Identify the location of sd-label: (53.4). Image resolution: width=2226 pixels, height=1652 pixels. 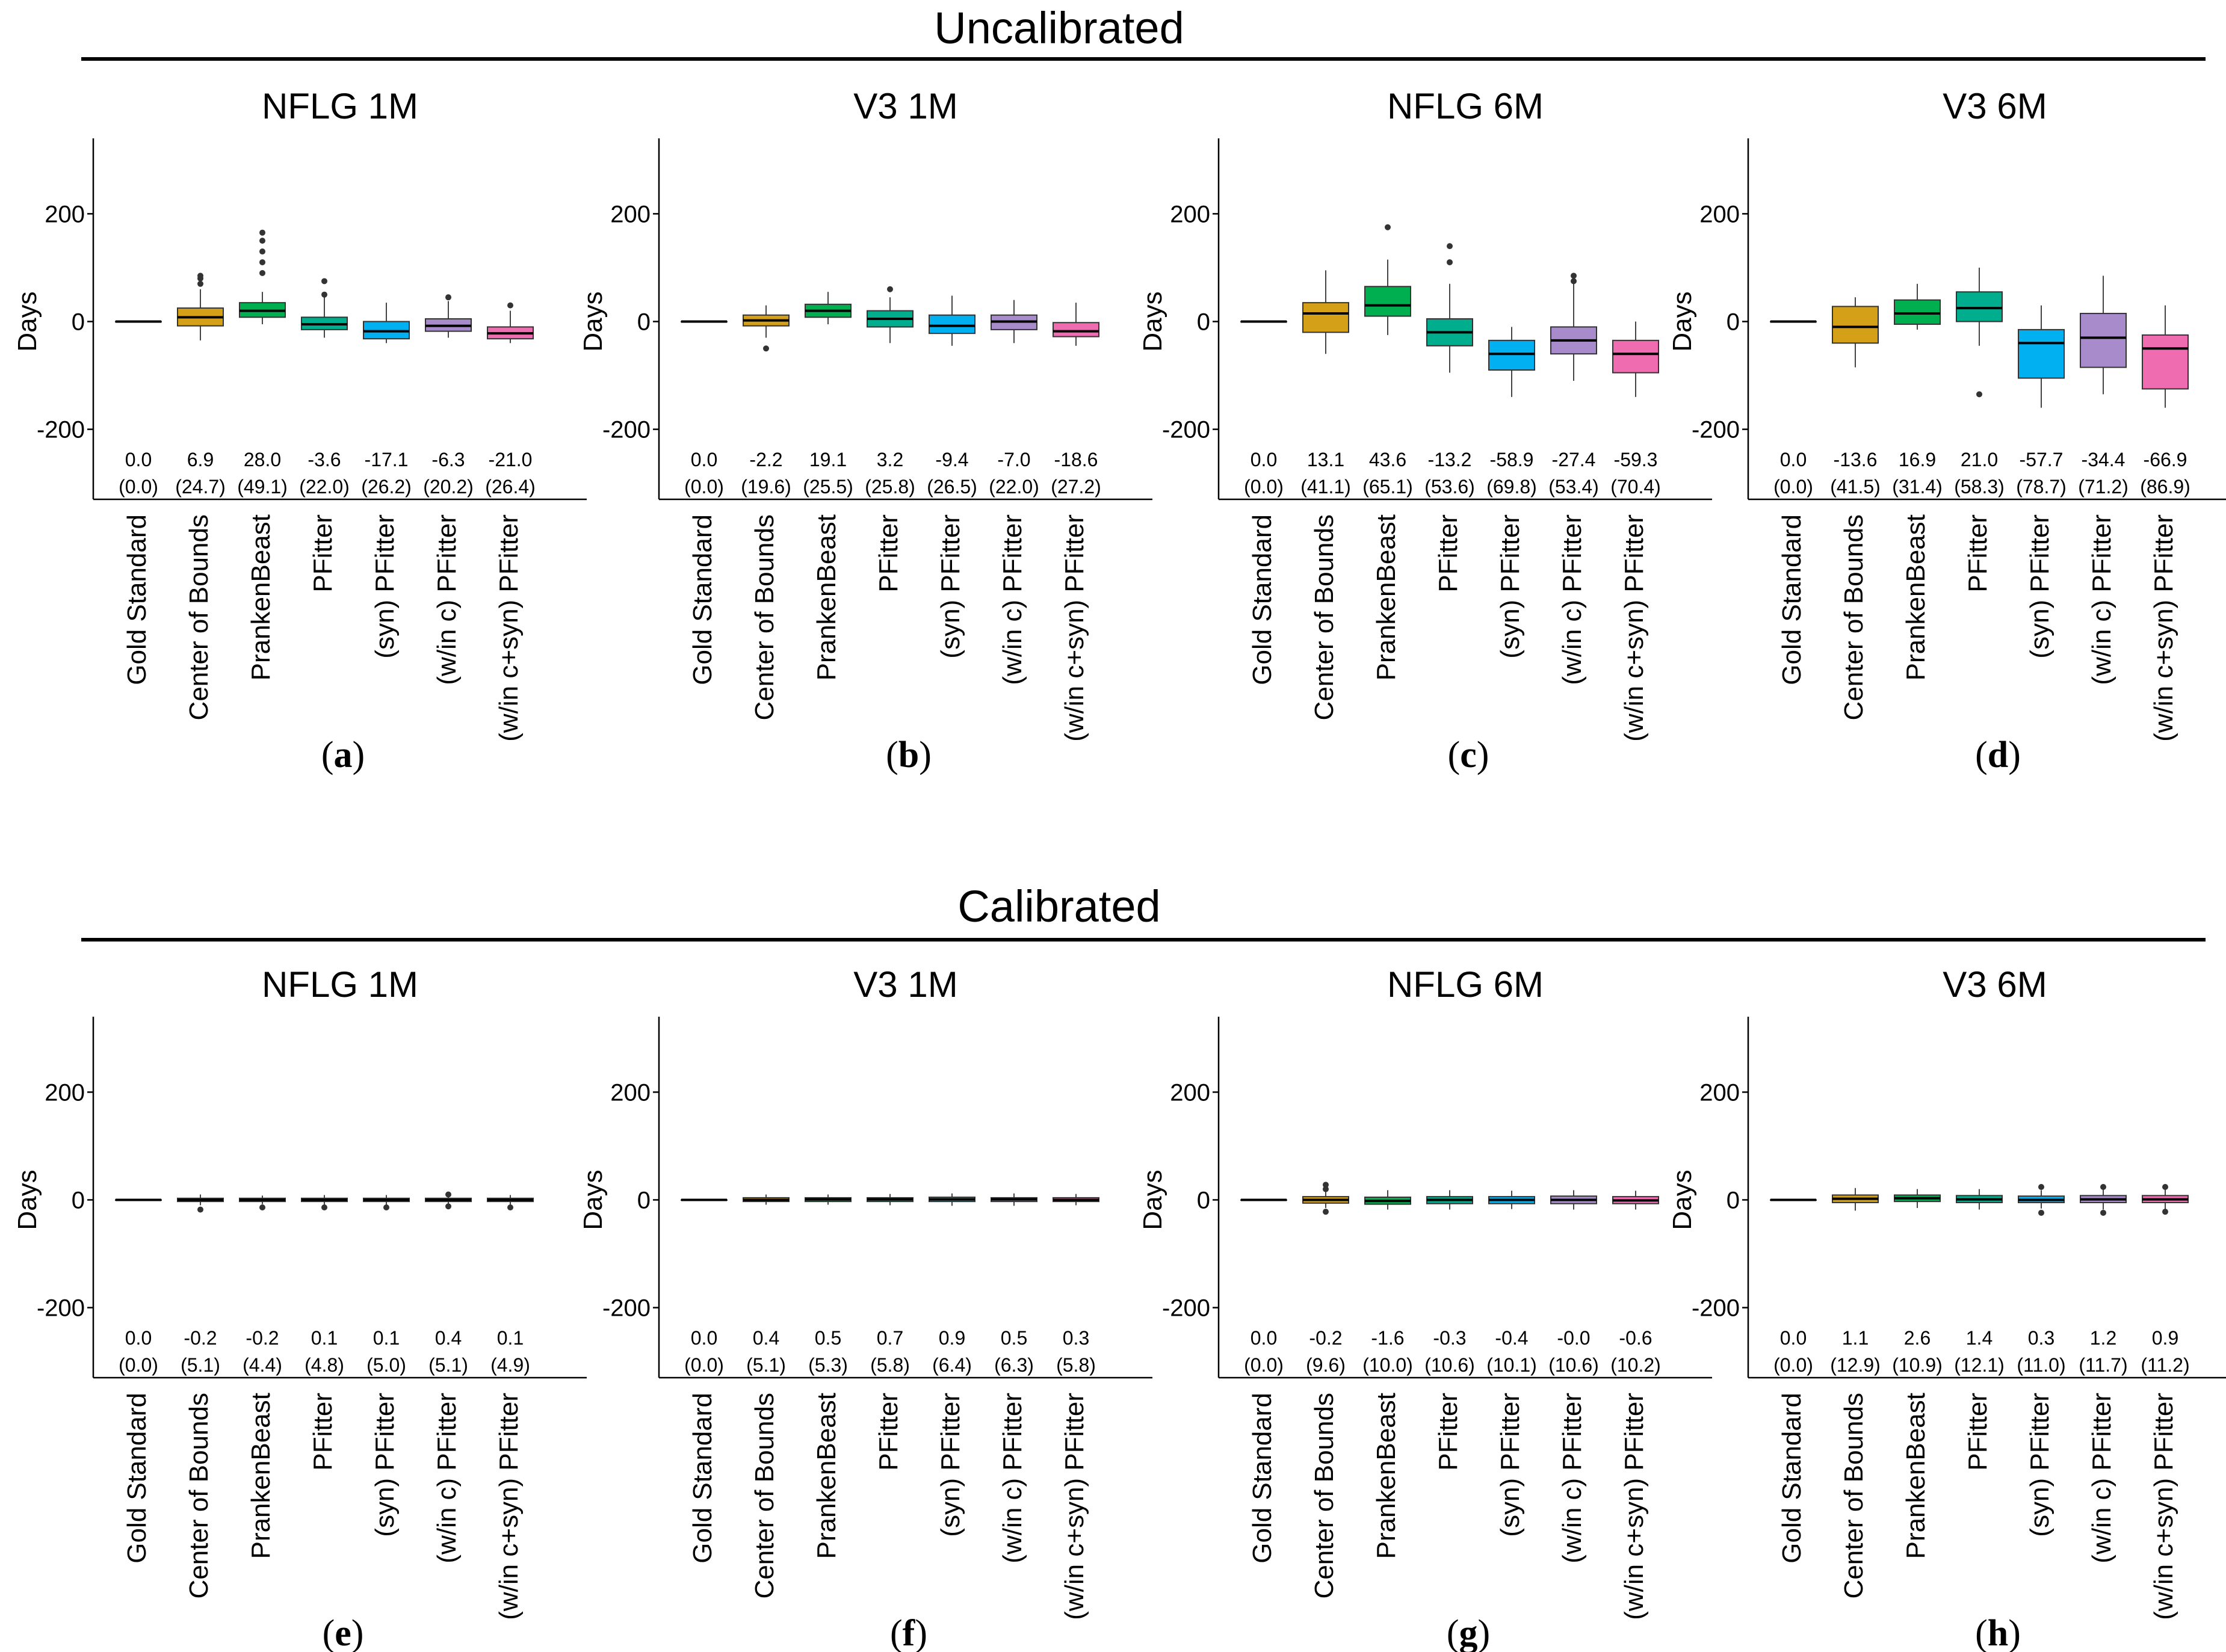
(1573, 487).